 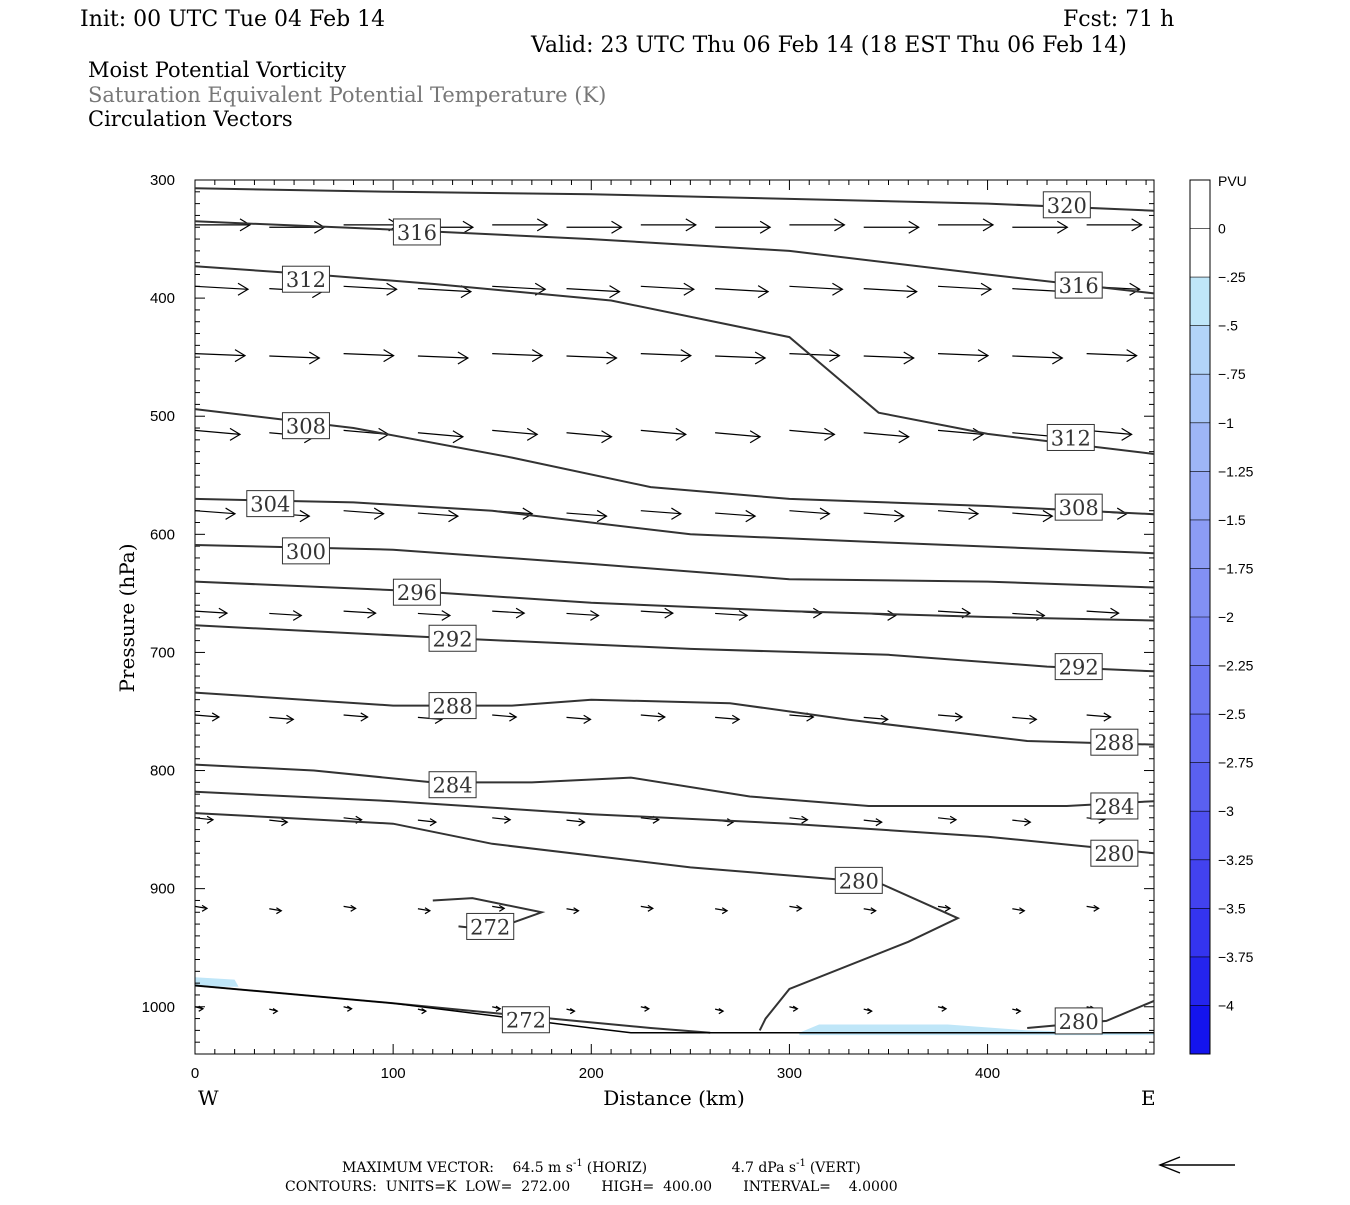 What do you see at coordinates (393, 1073) in the screenshot?
I see `x-tick-label: 100` at bounding box center [393, 1073].